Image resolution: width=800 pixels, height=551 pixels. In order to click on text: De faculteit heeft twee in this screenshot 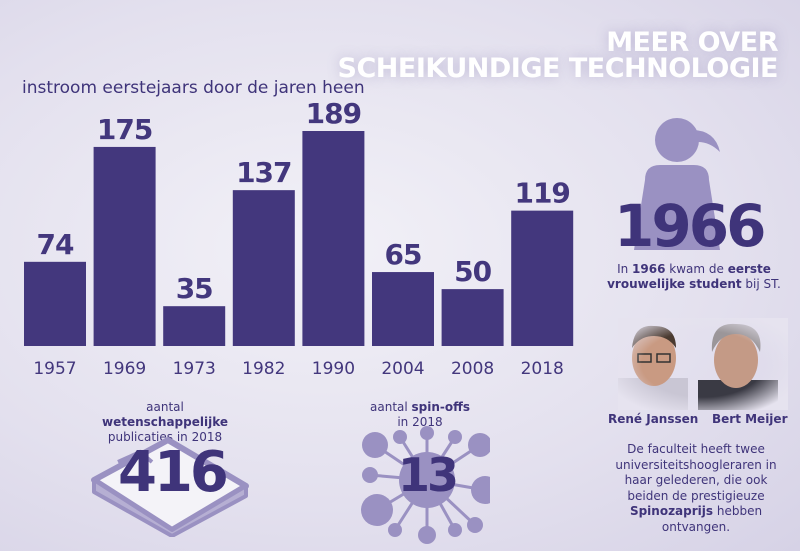, I will do `click(696, 449)`.